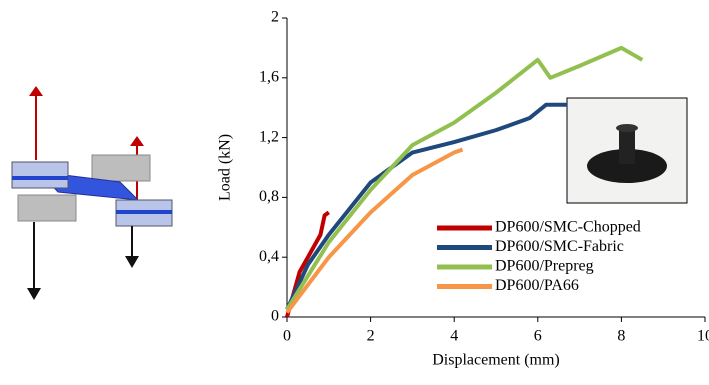 This screenshot has height=385, width=709. I want to click on x-tick-label: 8, so click(621, 336).